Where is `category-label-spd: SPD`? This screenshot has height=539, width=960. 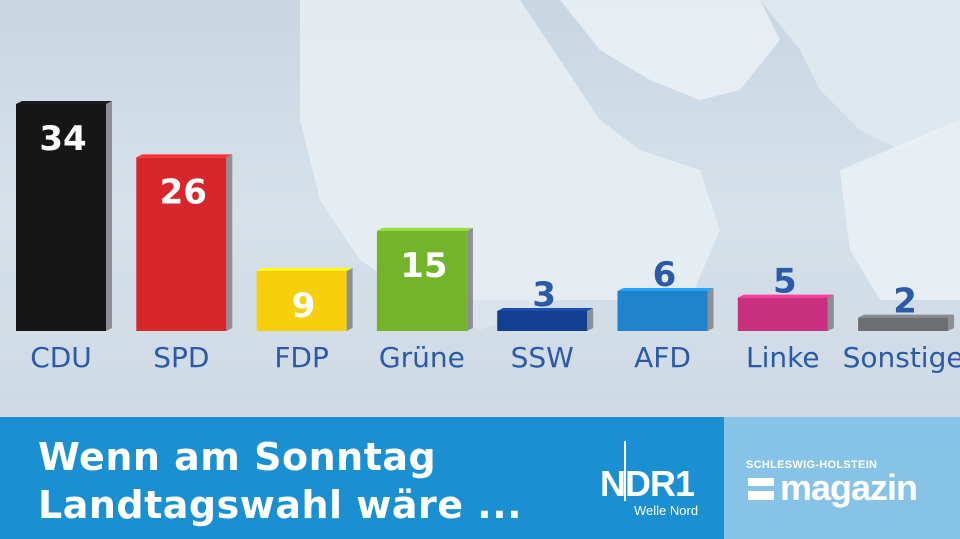 category-label-spd: SPD is located at coordinates (181, 357).